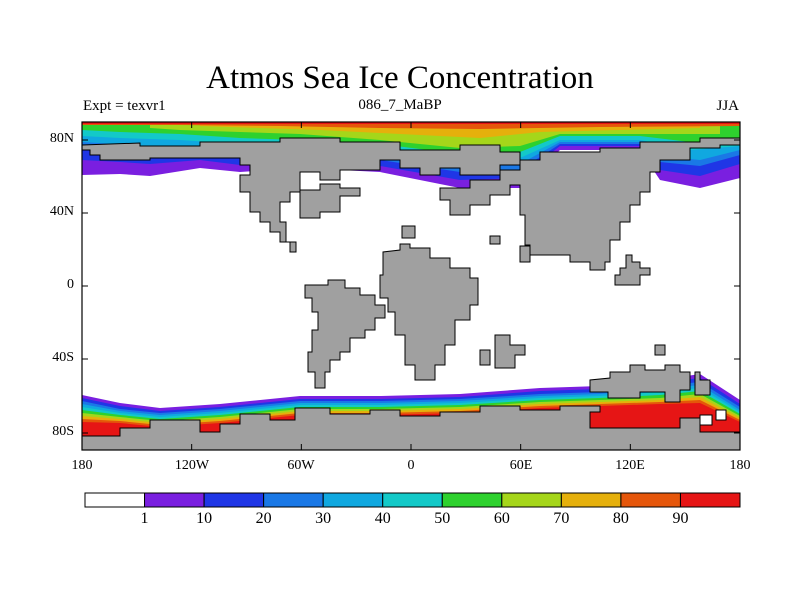 This screenshot has width=800, height=600. I want to click on new-zealand, so click(702, 383).